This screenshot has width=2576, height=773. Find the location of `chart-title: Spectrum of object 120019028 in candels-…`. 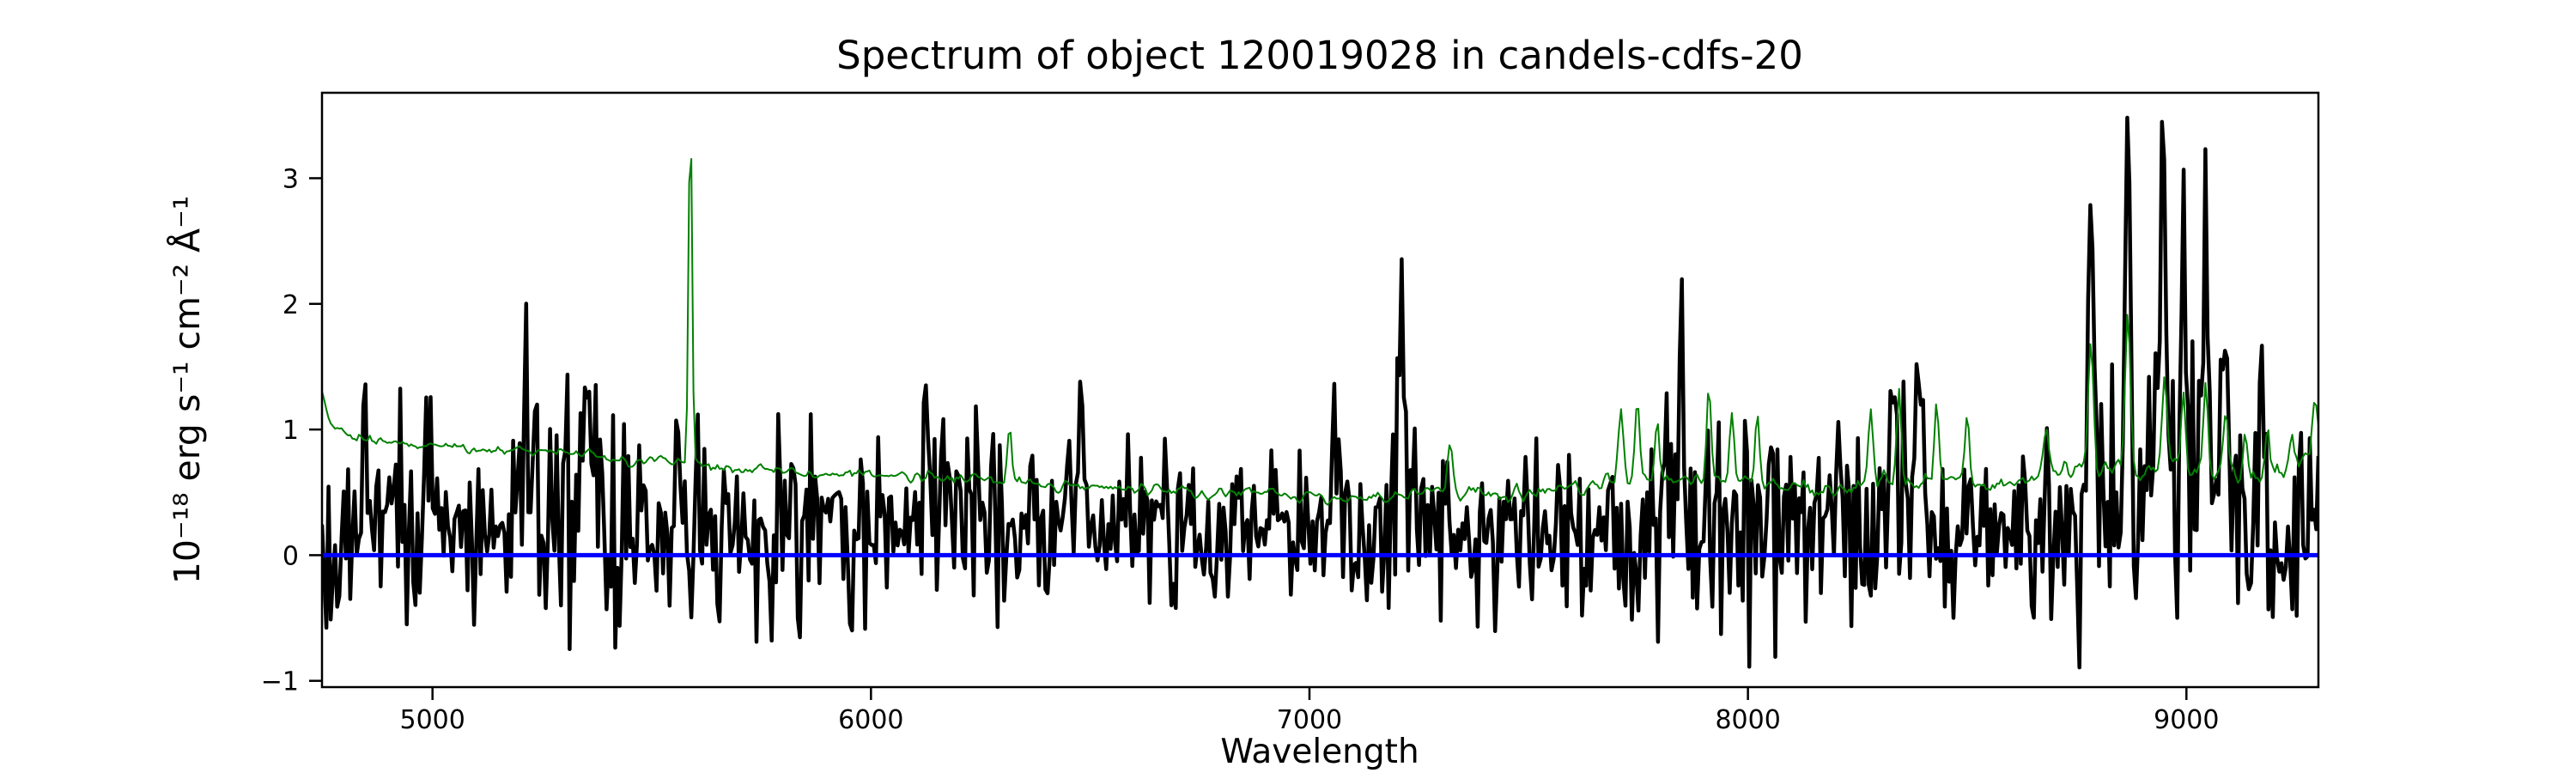

chart-title: Spectrum of object 120019028 in candels-… is located at coordinates (1319, 55).